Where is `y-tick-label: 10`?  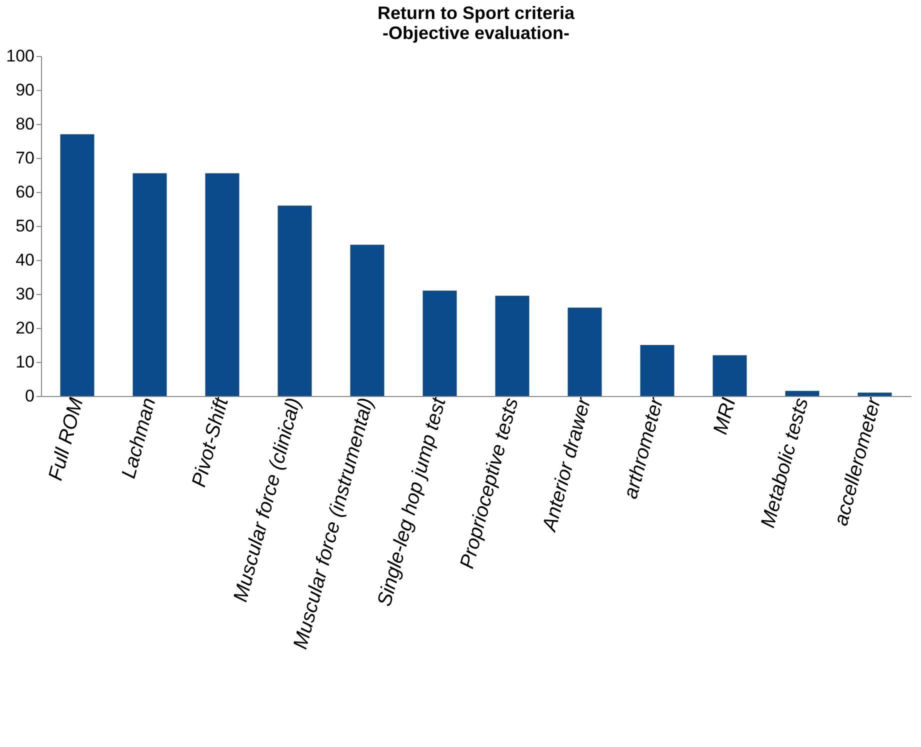 y-tick-label: 10 is located at coordinates (25, 362).